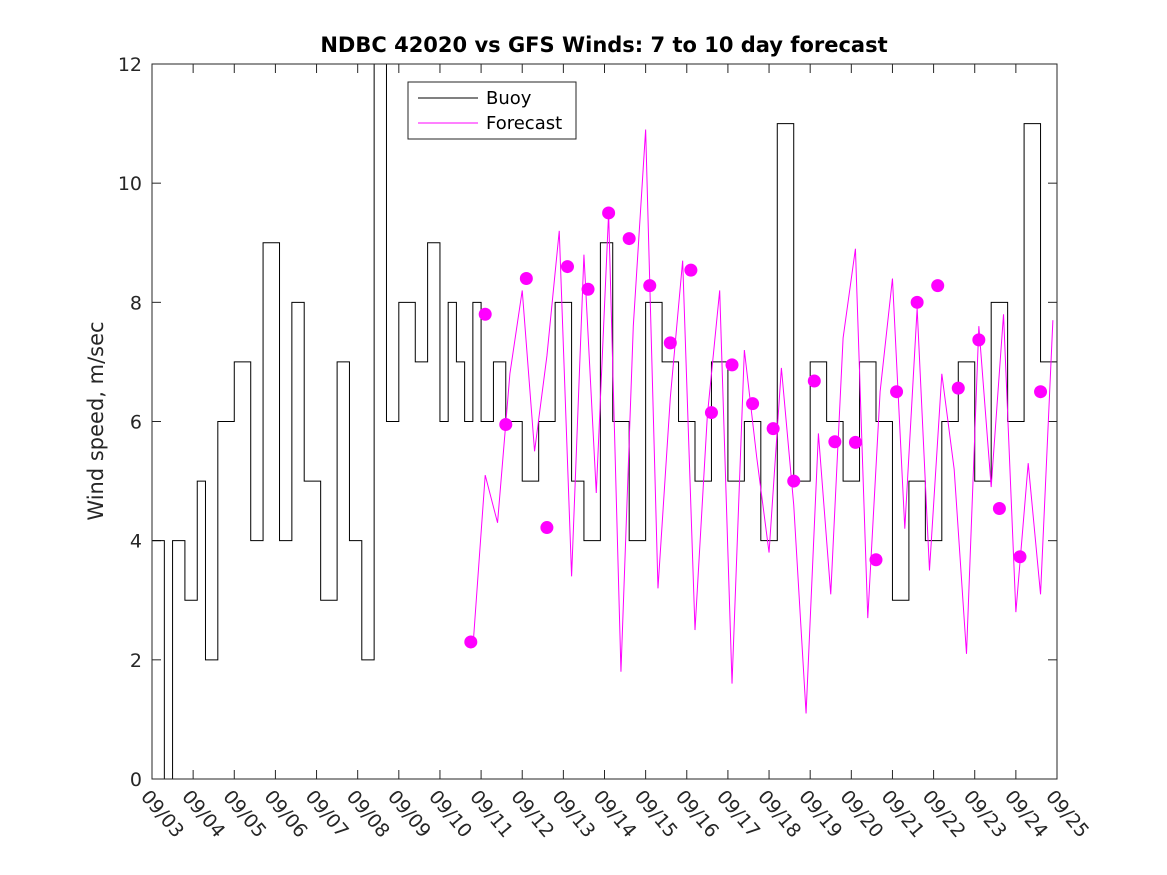 The width and height of the screenshot is (1167, 875). What do you see at coordinates (130, 184) in the screenshot?
I see `y-tick-label: 10` at bounding box center [130, 184].